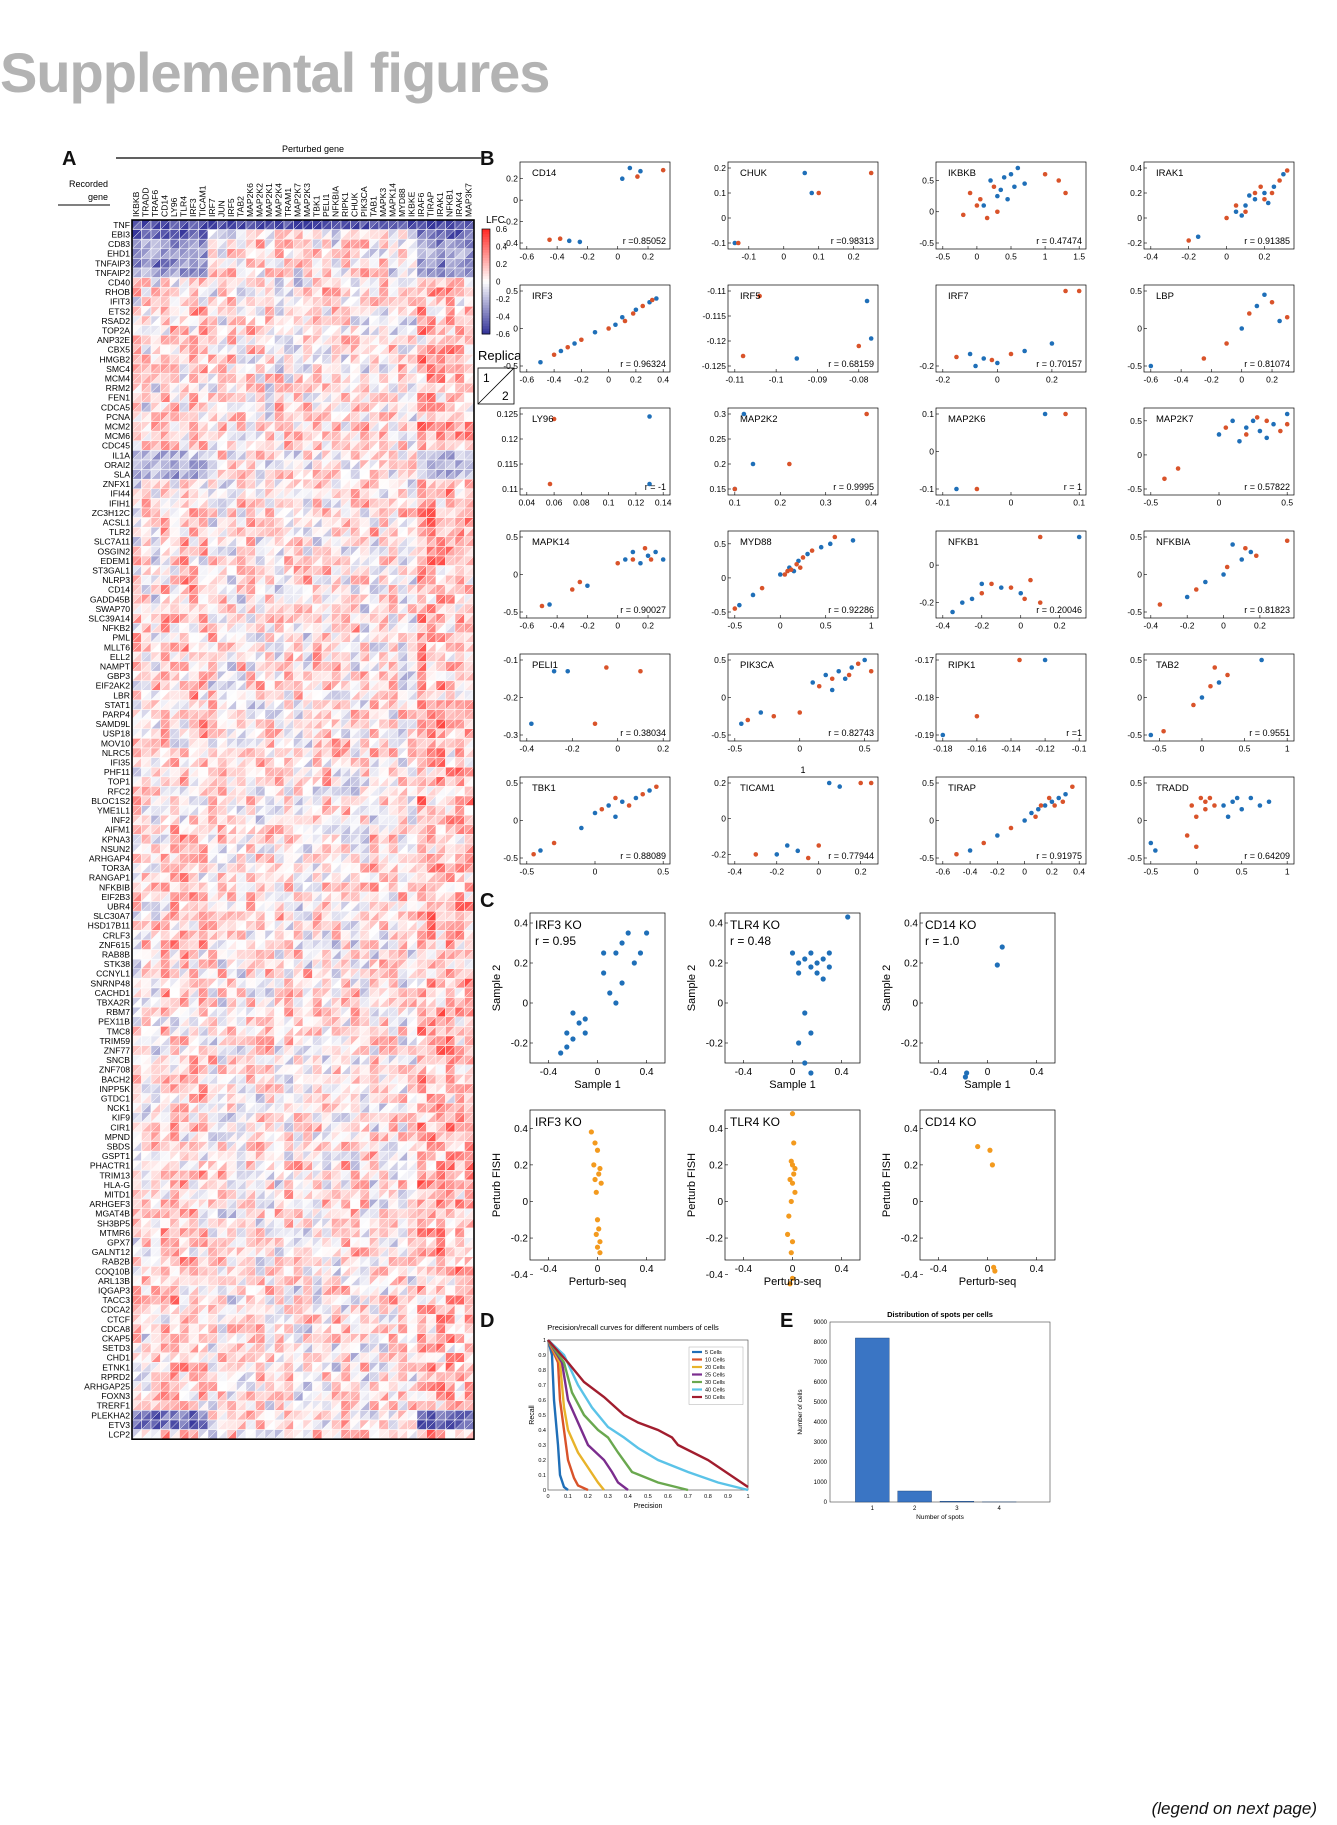  What do you see at coordinates (402, 202) in the screenshot?
I see `column-label: MYD88` at bounding box center [402, 202].